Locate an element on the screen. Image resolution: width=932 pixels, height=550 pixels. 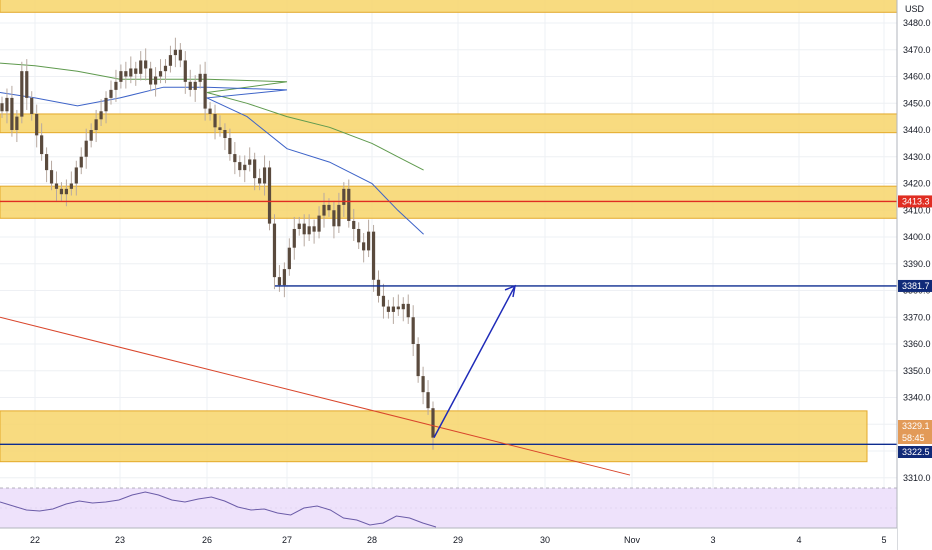
ma-green-line is located at coordinates (212, 116).